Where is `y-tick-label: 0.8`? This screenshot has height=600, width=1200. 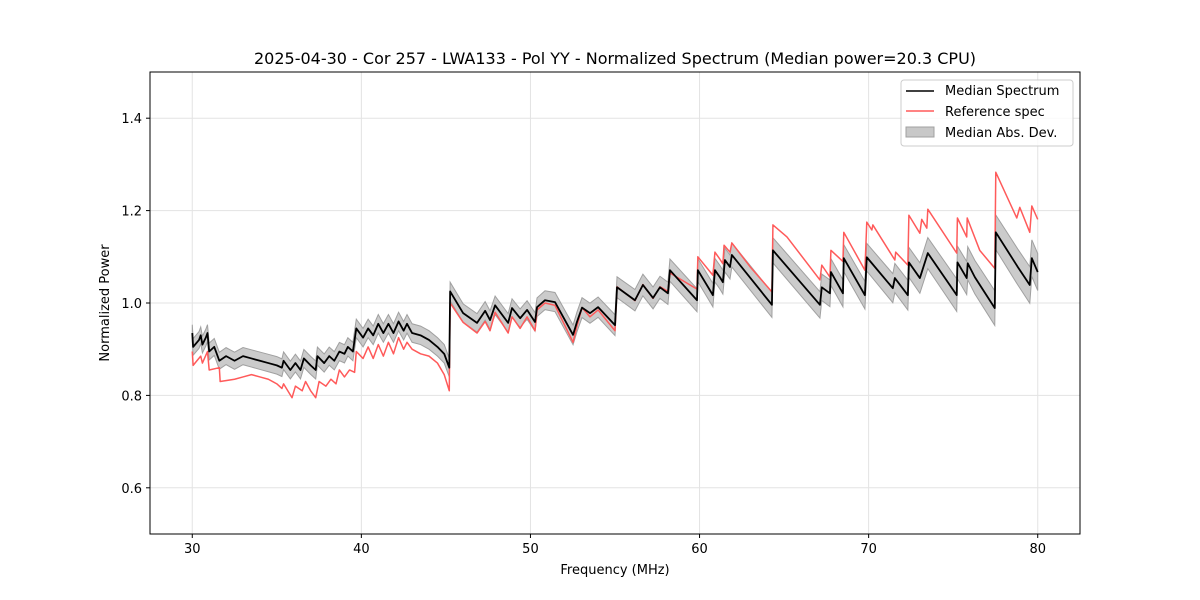 y-tick-label: 0.8 is located at coordinates (131, 396).